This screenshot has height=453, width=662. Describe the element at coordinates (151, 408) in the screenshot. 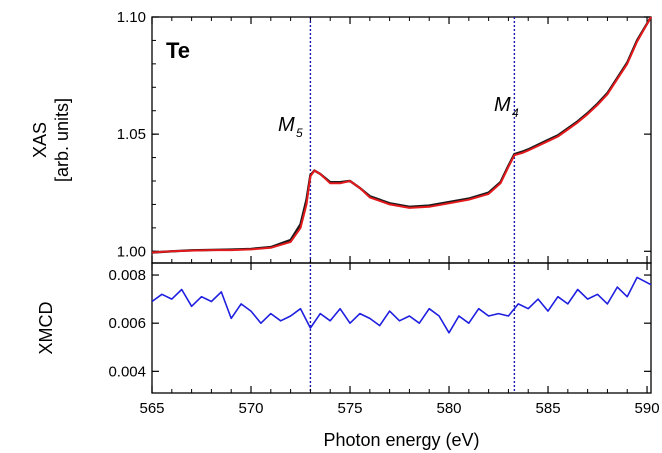

I see `xtick-label: 565` at that location.